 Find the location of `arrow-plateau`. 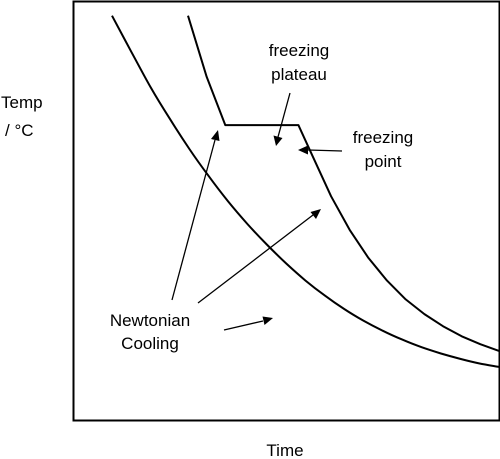

arrow-plateau is located at coordinates (282, 119).